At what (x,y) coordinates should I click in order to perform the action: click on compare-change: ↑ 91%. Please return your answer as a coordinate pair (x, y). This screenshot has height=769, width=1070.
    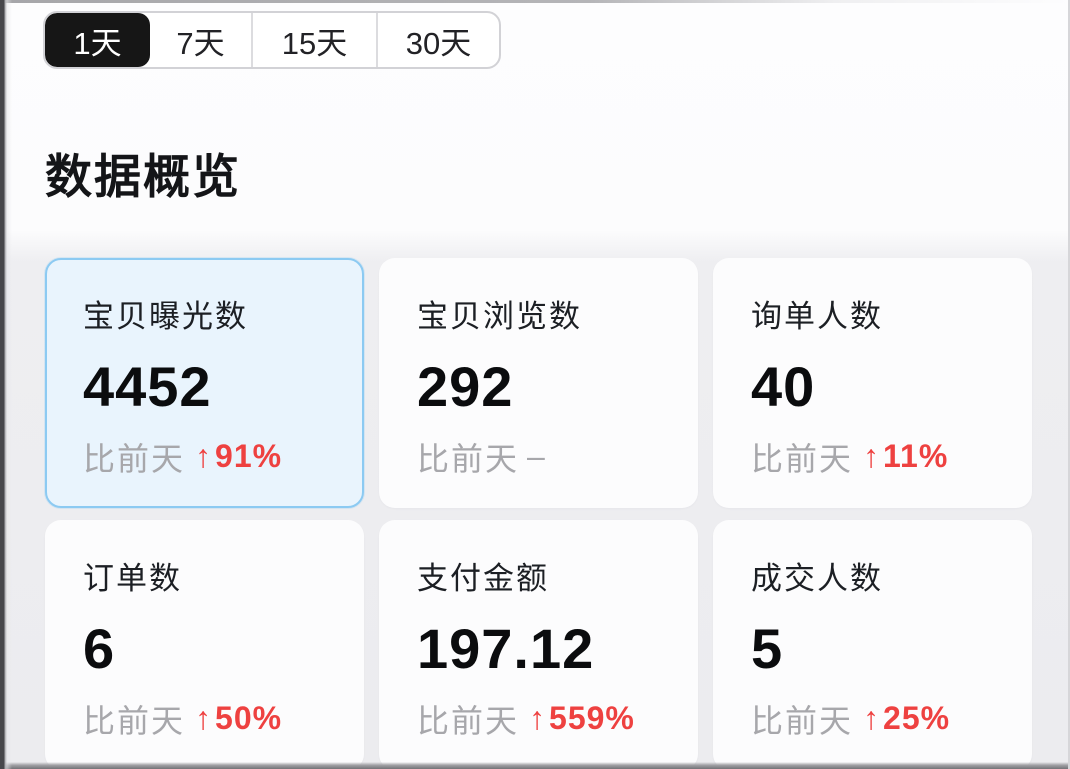
    Looking at the image, I should click on (238, 456).